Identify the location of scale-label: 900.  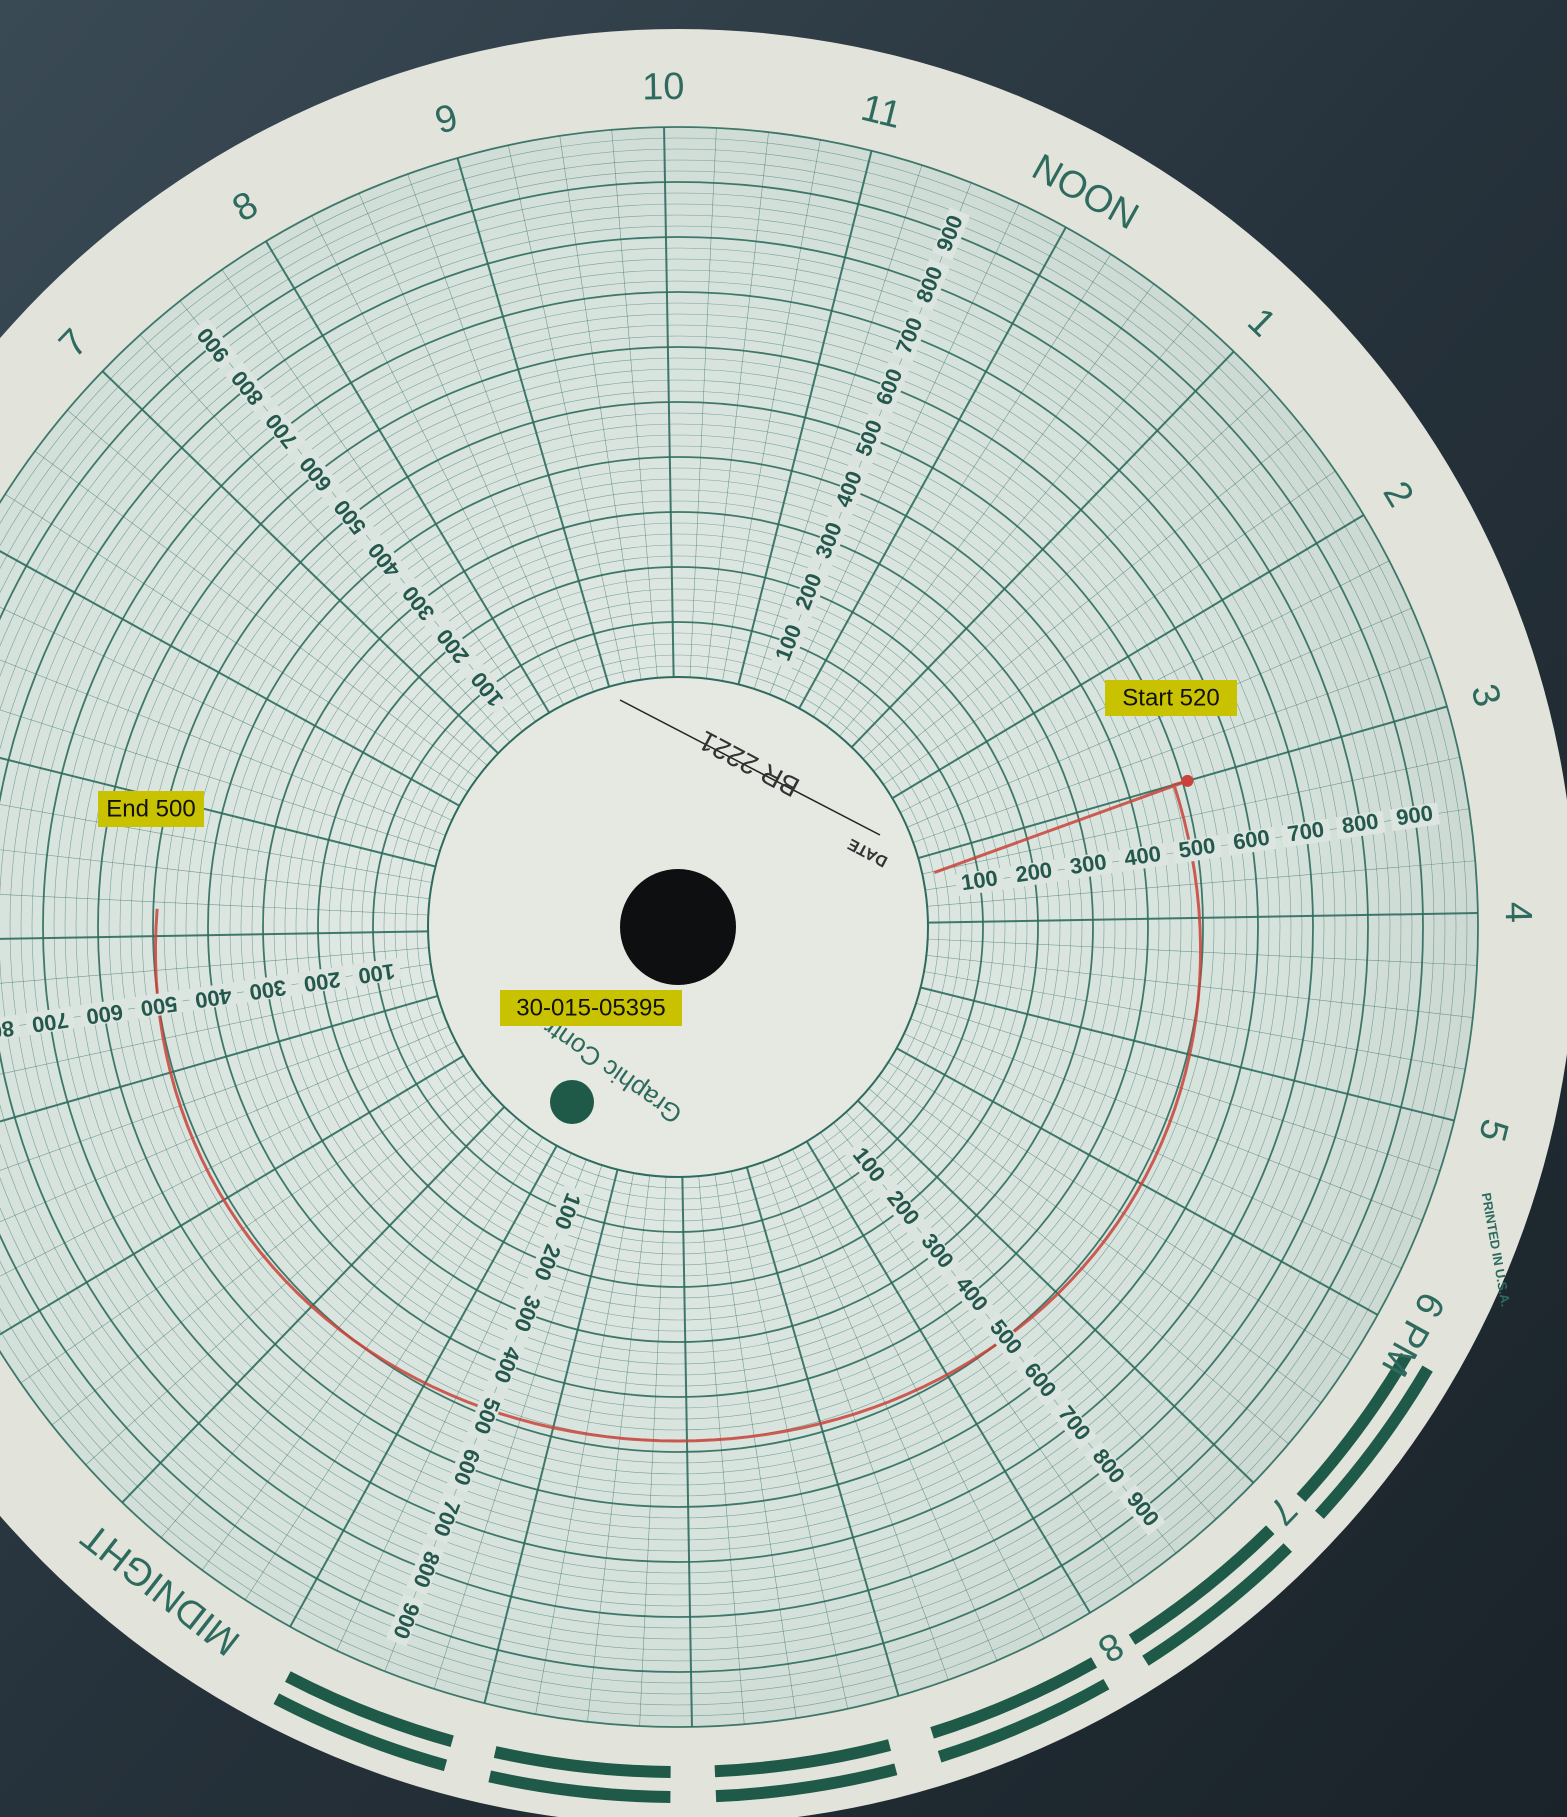
(1415, 815).